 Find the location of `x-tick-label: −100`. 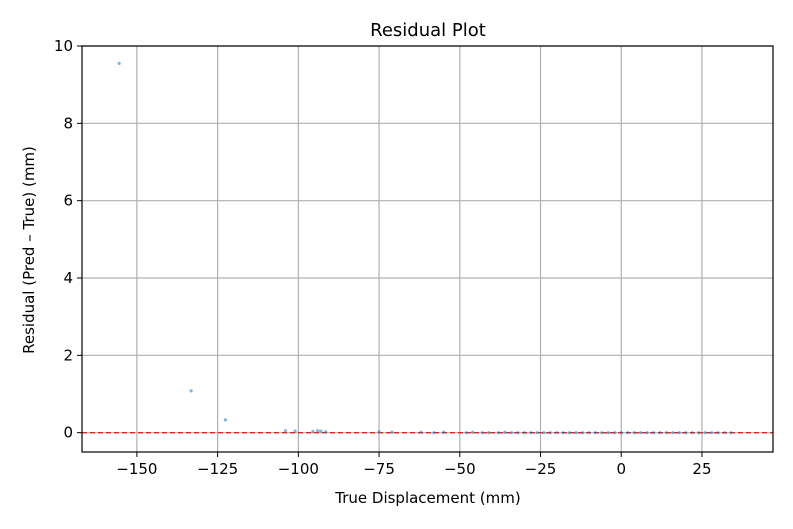

x-tick-label: −100 is located at coordinates (298, 469).